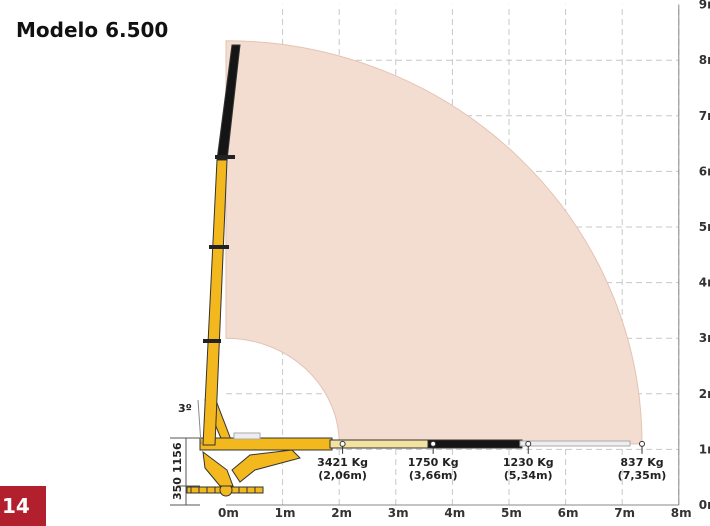 This screenshot has width=710, height=526. What do you see at coordinates (92, 30) in the screenshot?
I see `model-title: Modelo 6.500` at bounding box center [92, 30].